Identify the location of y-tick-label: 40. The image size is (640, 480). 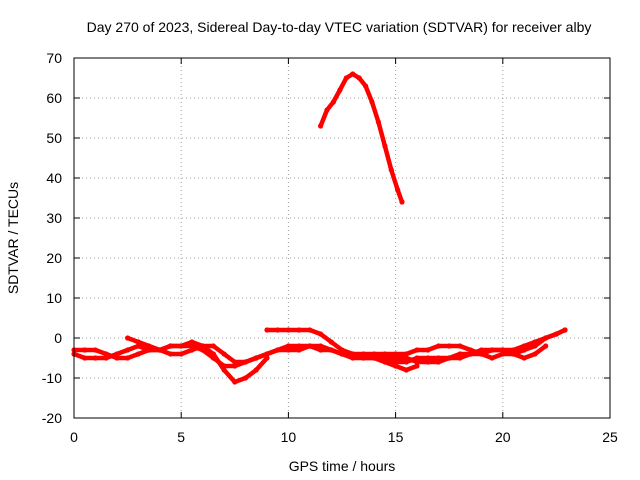
(54, 178).